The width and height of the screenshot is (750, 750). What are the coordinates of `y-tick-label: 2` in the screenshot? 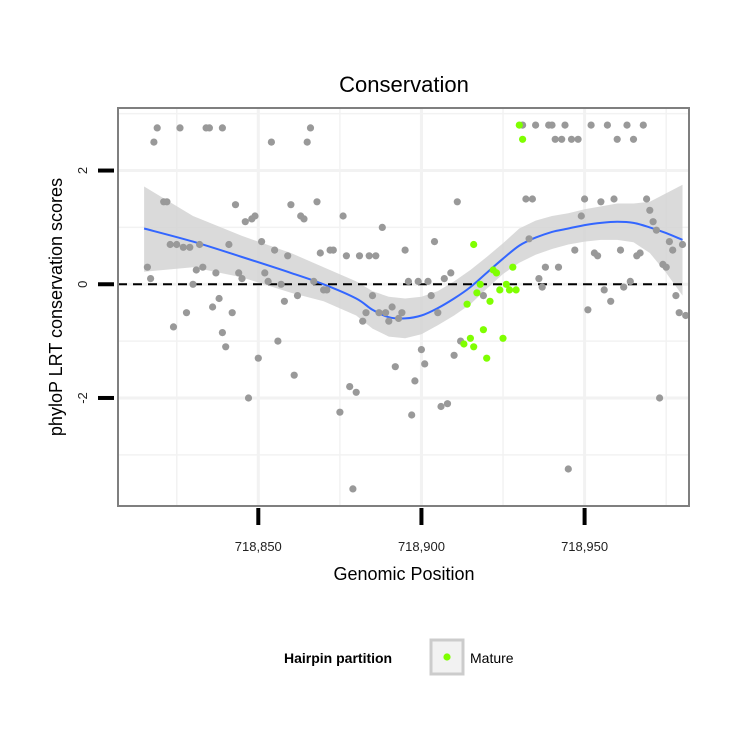 It's located at (82, 170).